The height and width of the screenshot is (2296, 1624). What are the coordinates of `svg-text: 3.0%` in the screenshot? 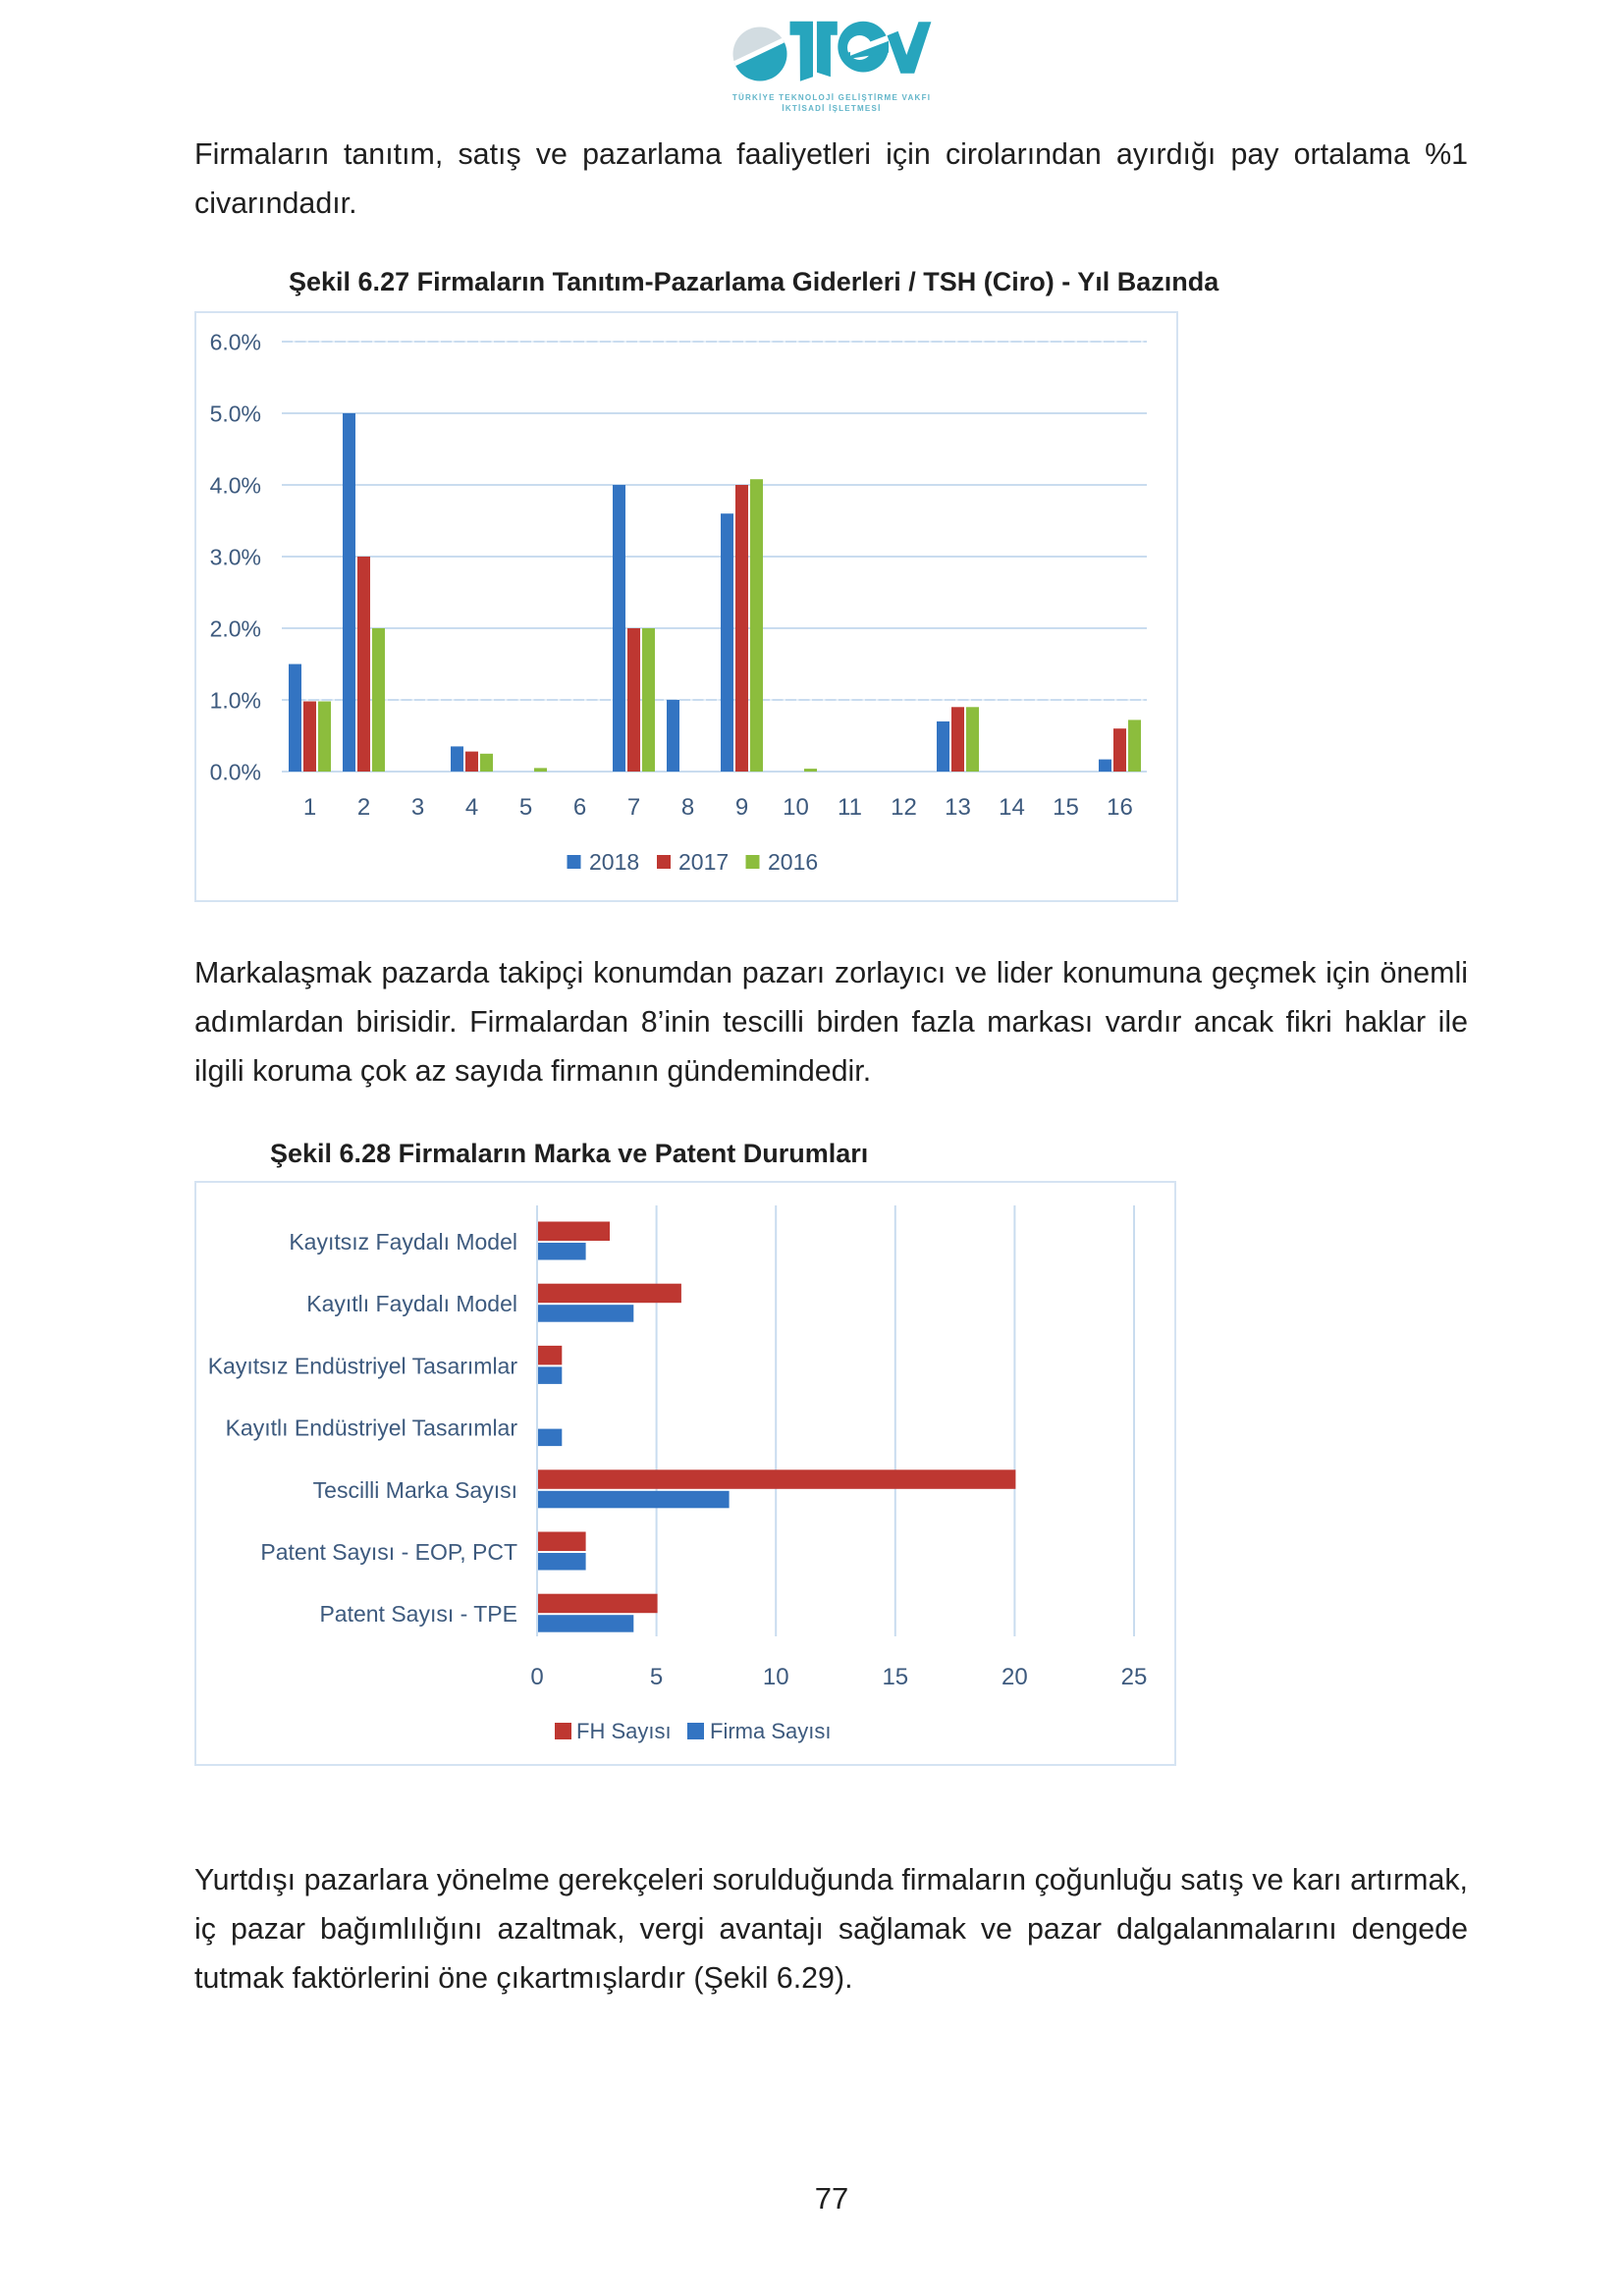 It's located at (235, 556).